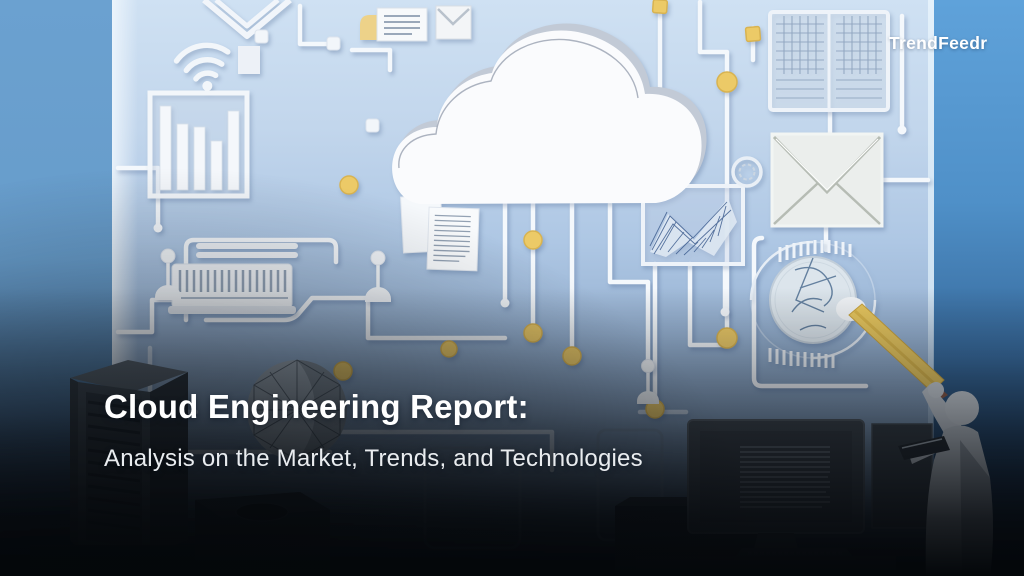 Image resolution: width=1024 pixels, height=576 pixels. What do you see at coordinates (938, 43) in the screenshot?
I see `brand-logo: TrendFeedr` at bounding box center [938, 43].